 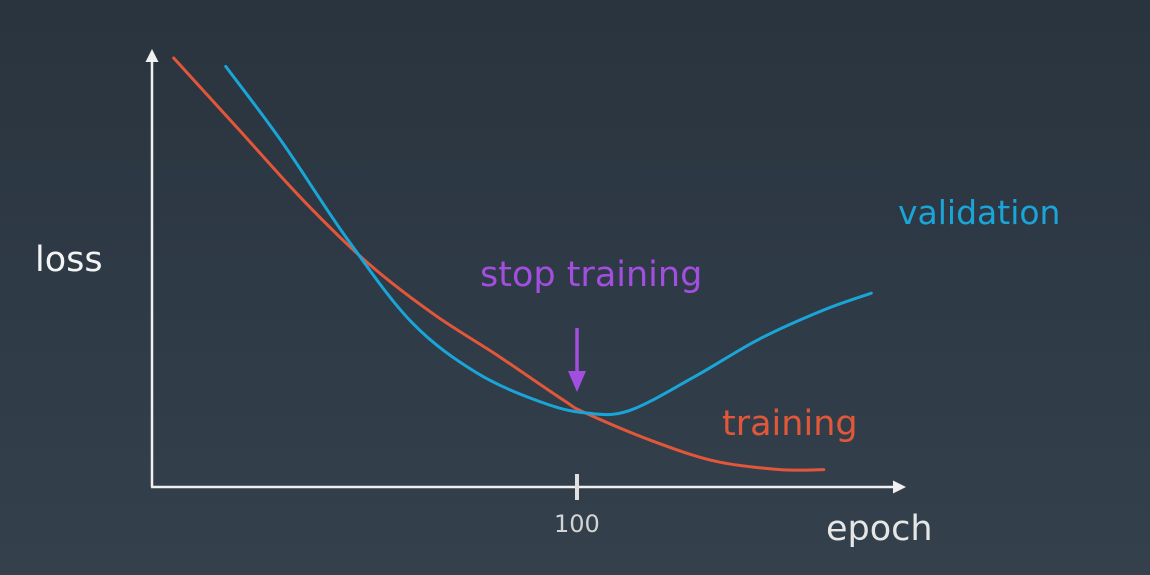 I want to click on stop-training-arrow-head, so click(x=577, y=381).